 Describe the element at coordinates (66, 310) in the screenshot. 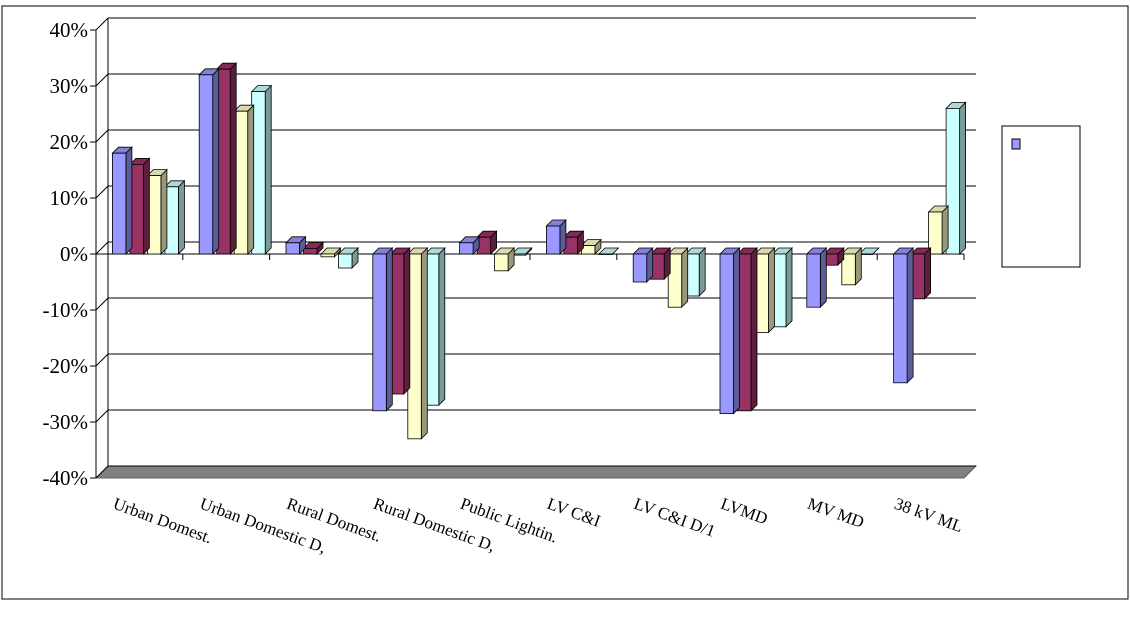

I see `y-tick-label: -10%` at that location.